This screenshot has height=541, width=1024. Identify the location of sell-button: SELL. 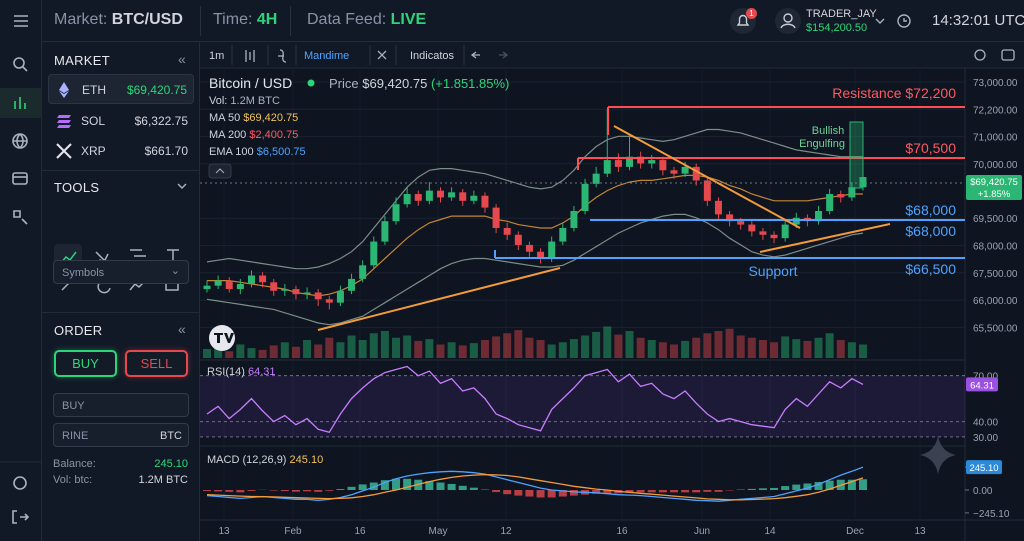
(156, 363).